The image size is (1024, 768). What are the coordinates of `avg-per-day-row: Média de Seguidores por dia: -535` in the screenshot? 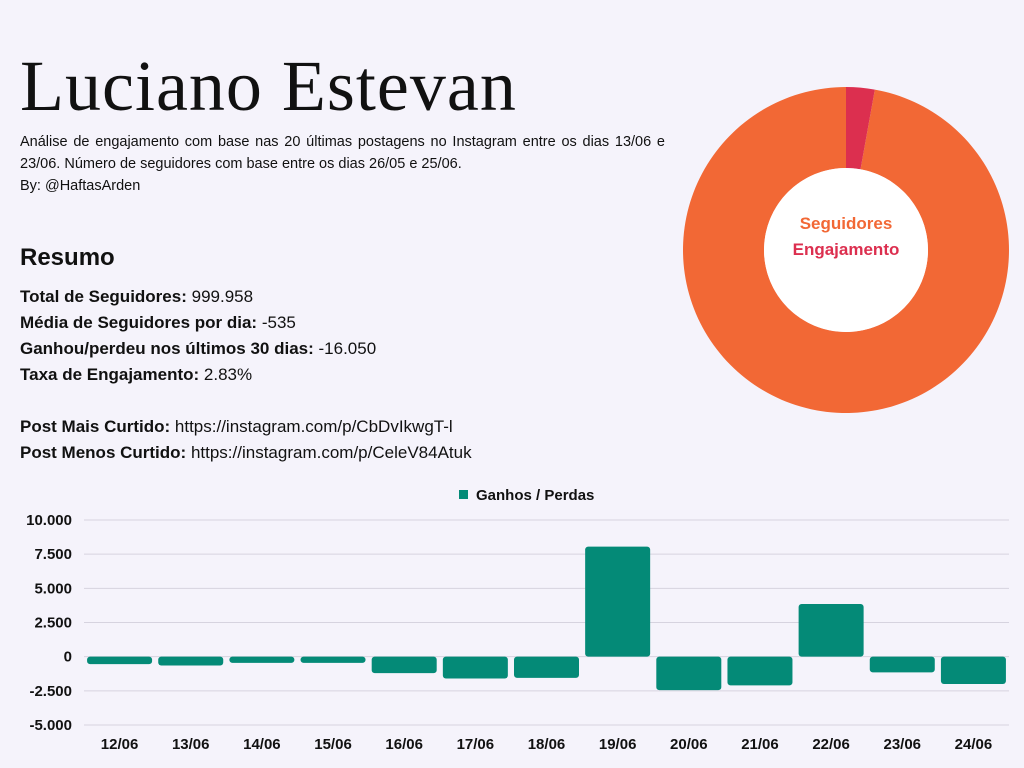 It's located at (246, 323).